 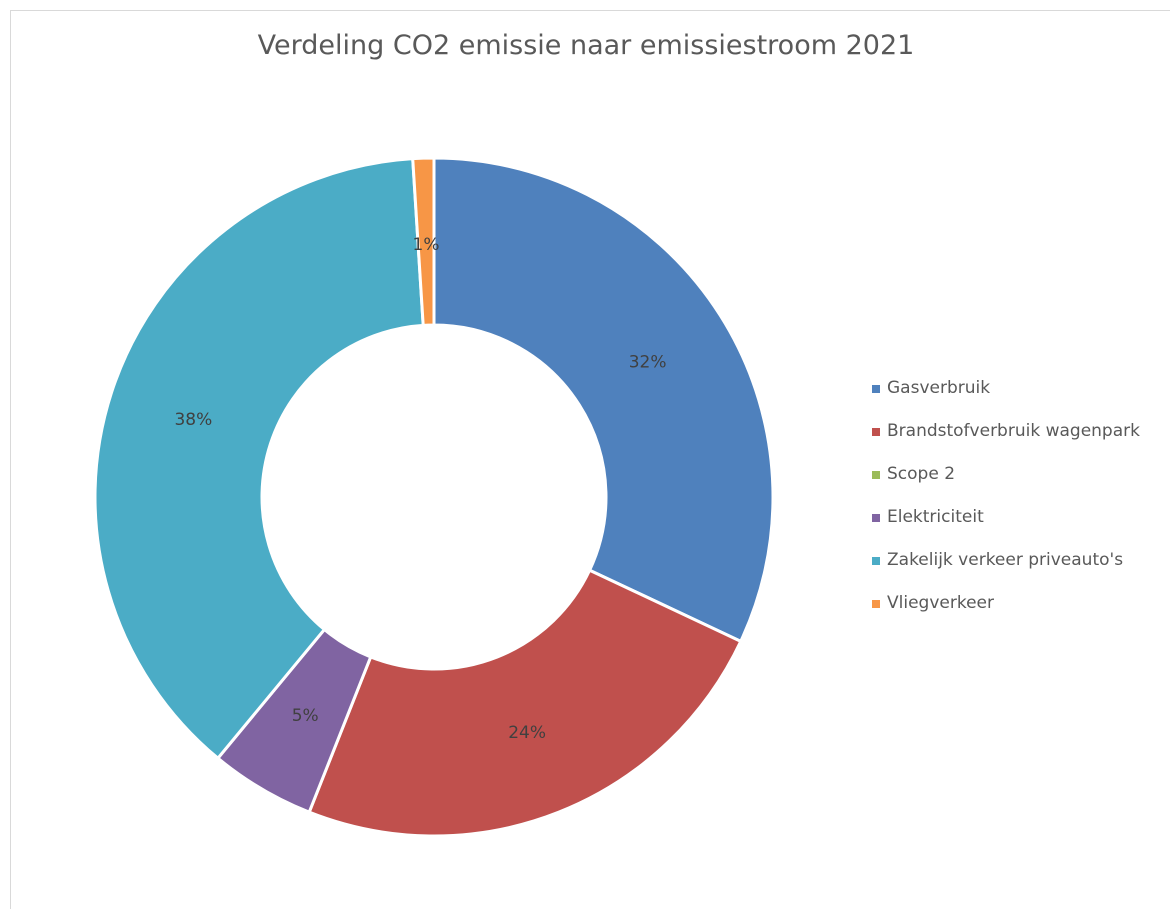 What do you see at coordinates (940, 603) in the screenshot?
I see `legend-label: Vliegverkeer` at bounding box center [940, 603].